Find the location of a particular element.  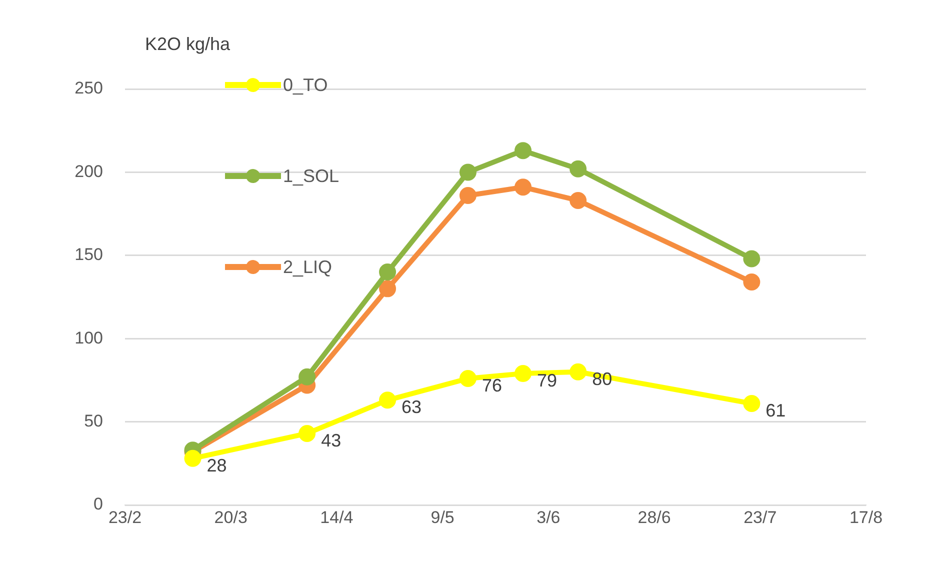

data-label: 63 is located at coordinates (412, 407).